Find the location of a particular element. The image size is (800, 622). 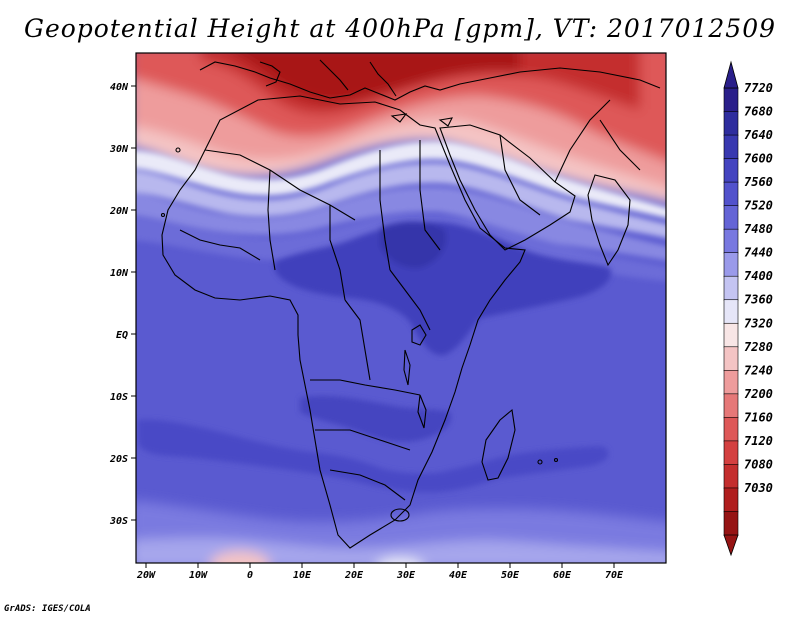

colorbar-label: 7240 is located at coordinates (758, 370).